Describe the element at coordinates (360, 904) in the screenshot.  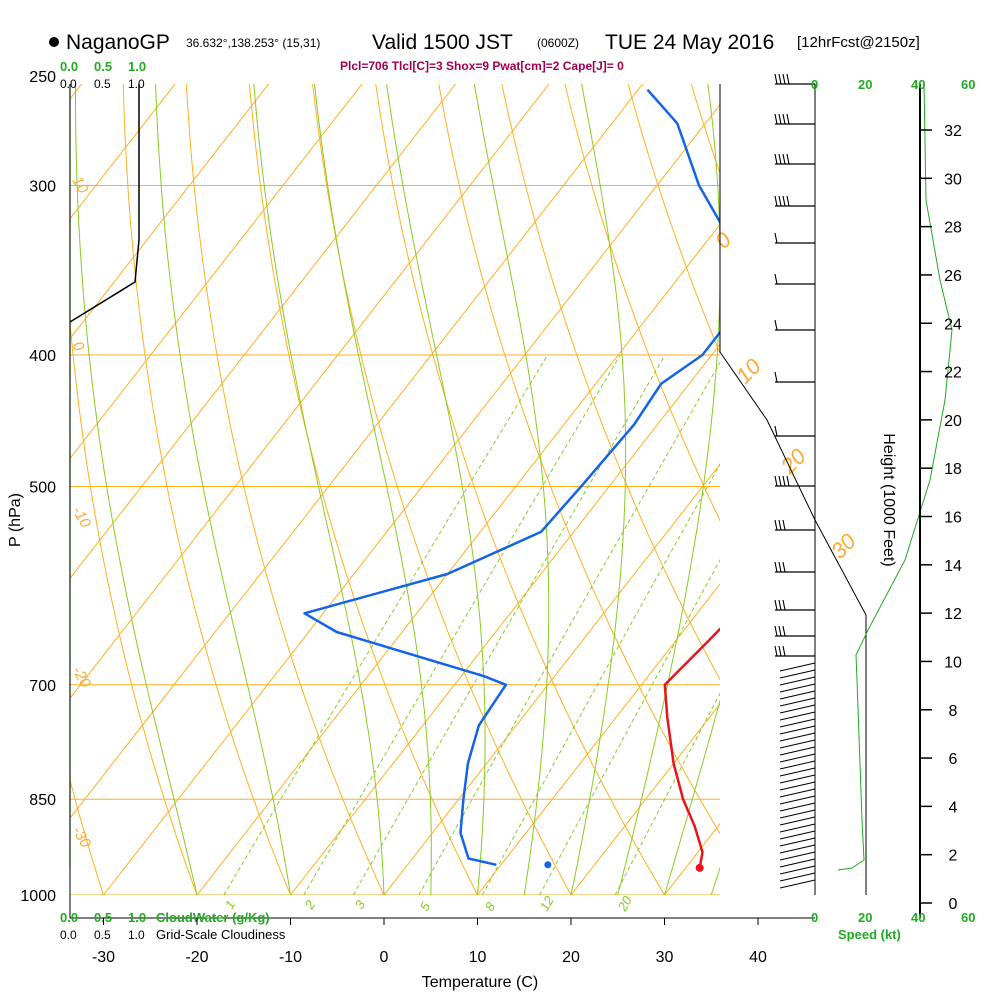
I see `mixing-ratio-label: 3` at that location.